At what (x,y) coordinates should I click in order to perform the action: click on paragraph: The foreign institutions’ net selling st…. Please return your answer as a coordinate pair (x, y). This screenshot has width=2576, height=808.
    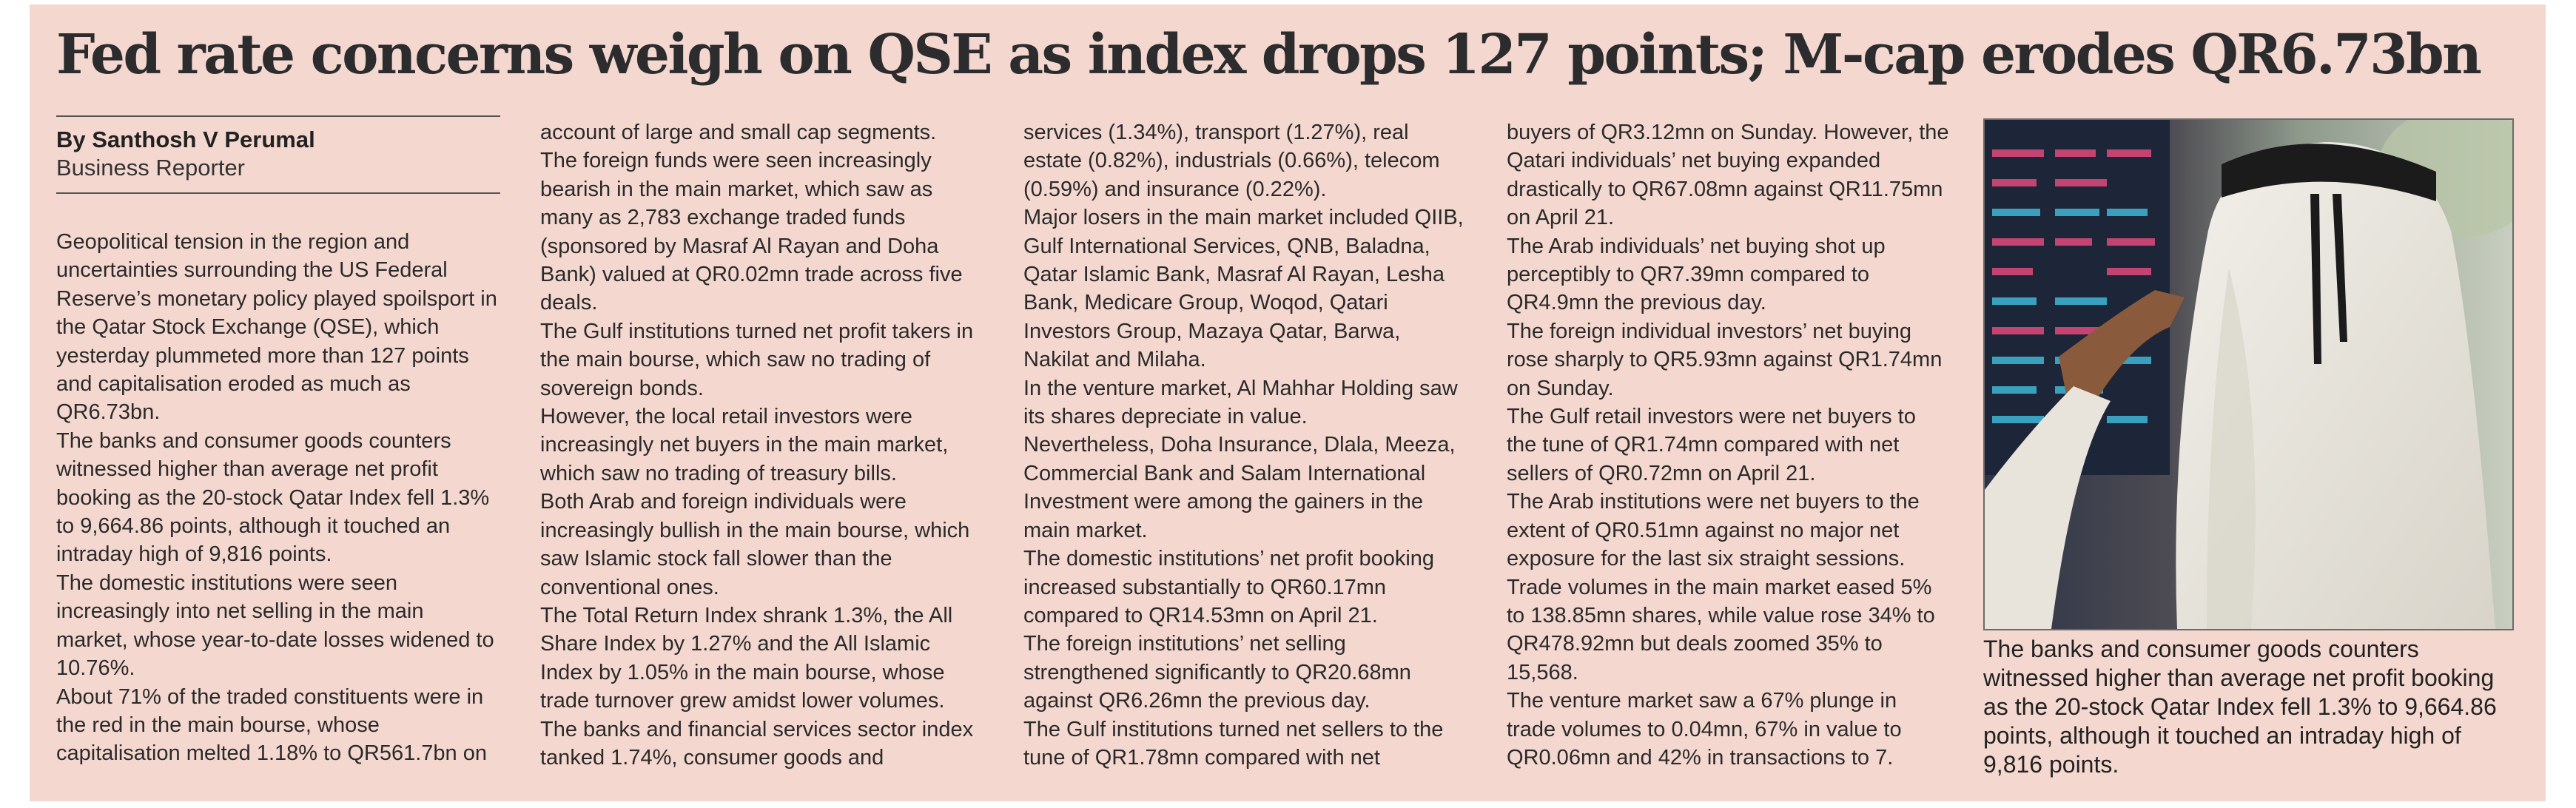
    Looking at the image, I should click on (1217, 673).